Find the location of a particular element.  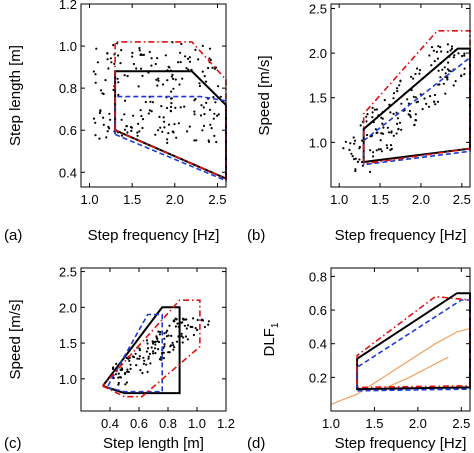

panel-label: (a) is located at coordinates (13, 235).